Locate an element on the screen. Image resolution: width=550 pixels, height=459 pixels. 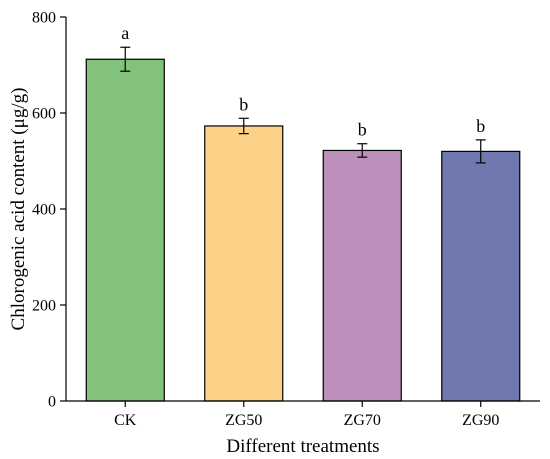
error-bar-zg90 is located at coordinates (480, 151).